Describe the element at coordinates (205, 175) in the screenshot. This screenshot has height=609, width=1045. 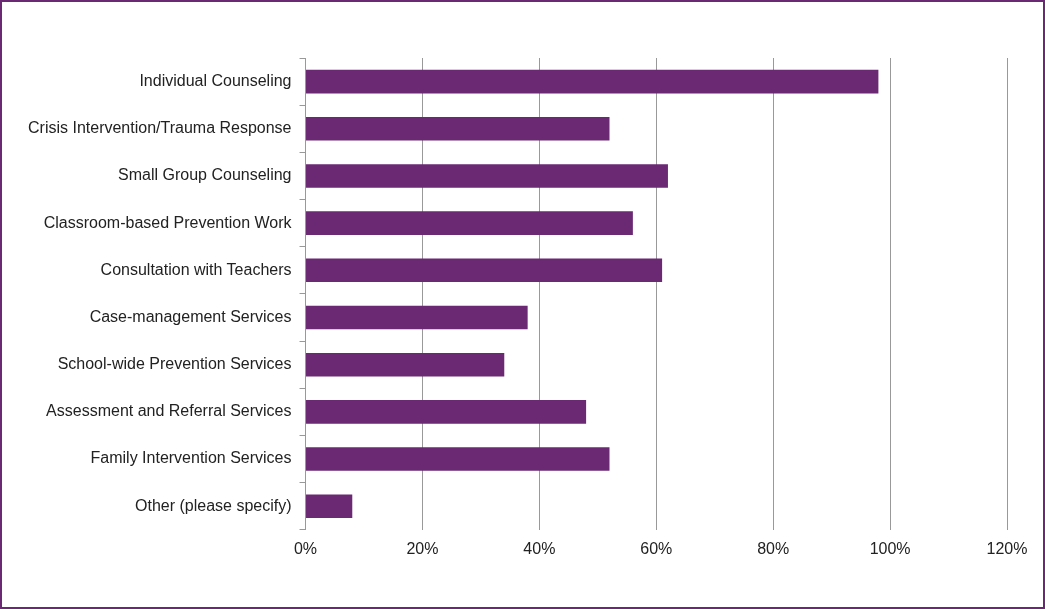
I see `y-tick-label: Small Group Counseling` at that location.